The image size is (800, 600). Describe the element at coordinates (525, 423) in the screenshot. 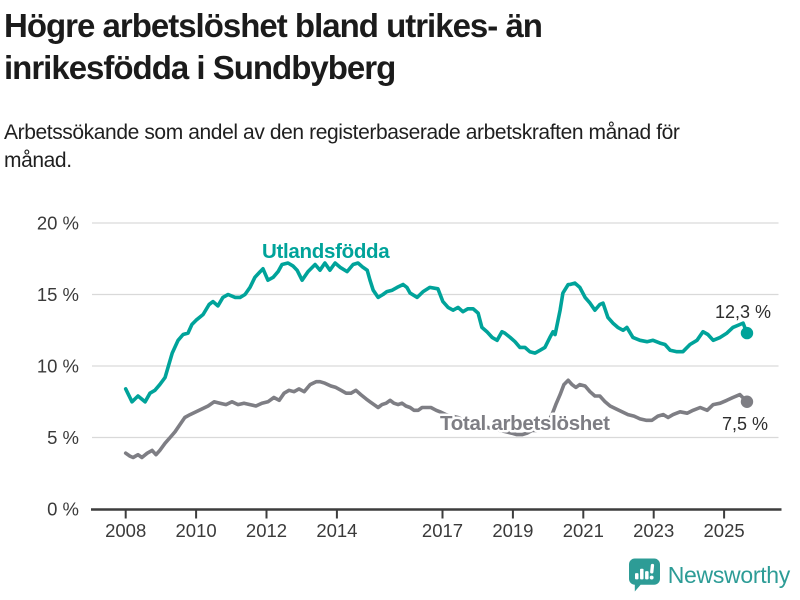

I see `series-label-total: Total arbetslöshet` at that location.